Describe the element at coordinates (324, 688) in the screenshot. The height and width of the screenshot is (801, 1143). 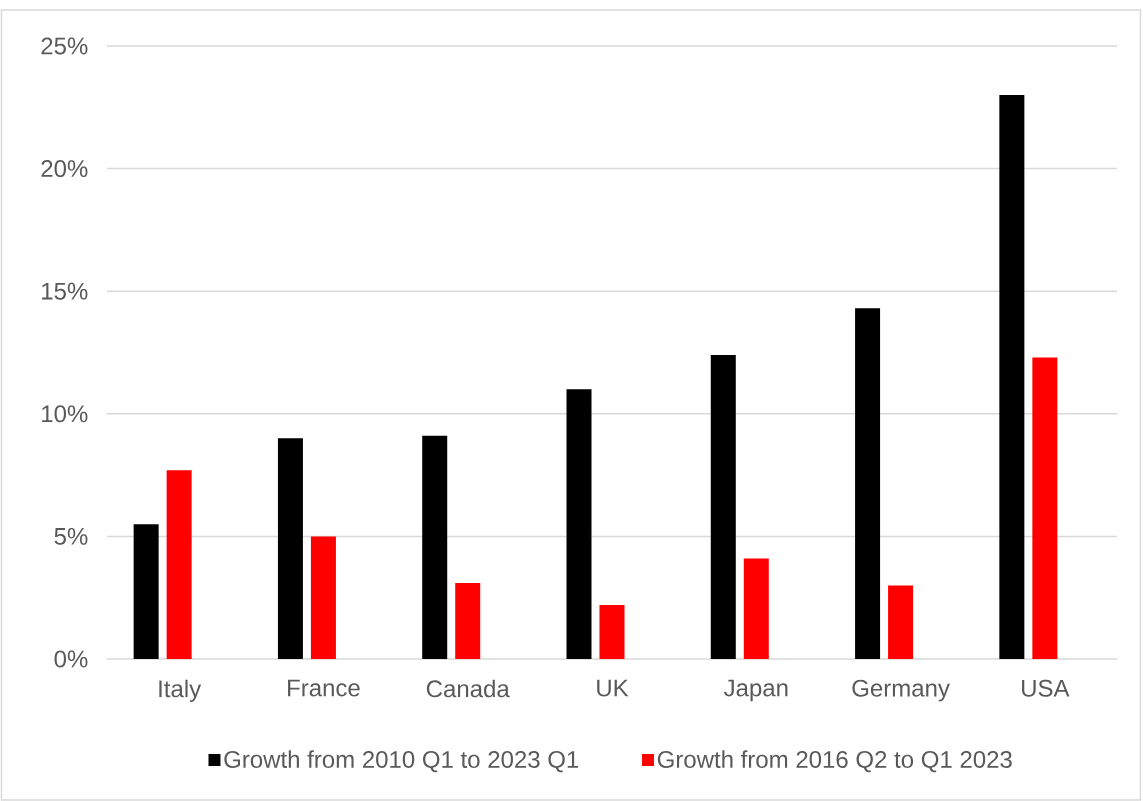
I see `x-tick-label: France` at that location.